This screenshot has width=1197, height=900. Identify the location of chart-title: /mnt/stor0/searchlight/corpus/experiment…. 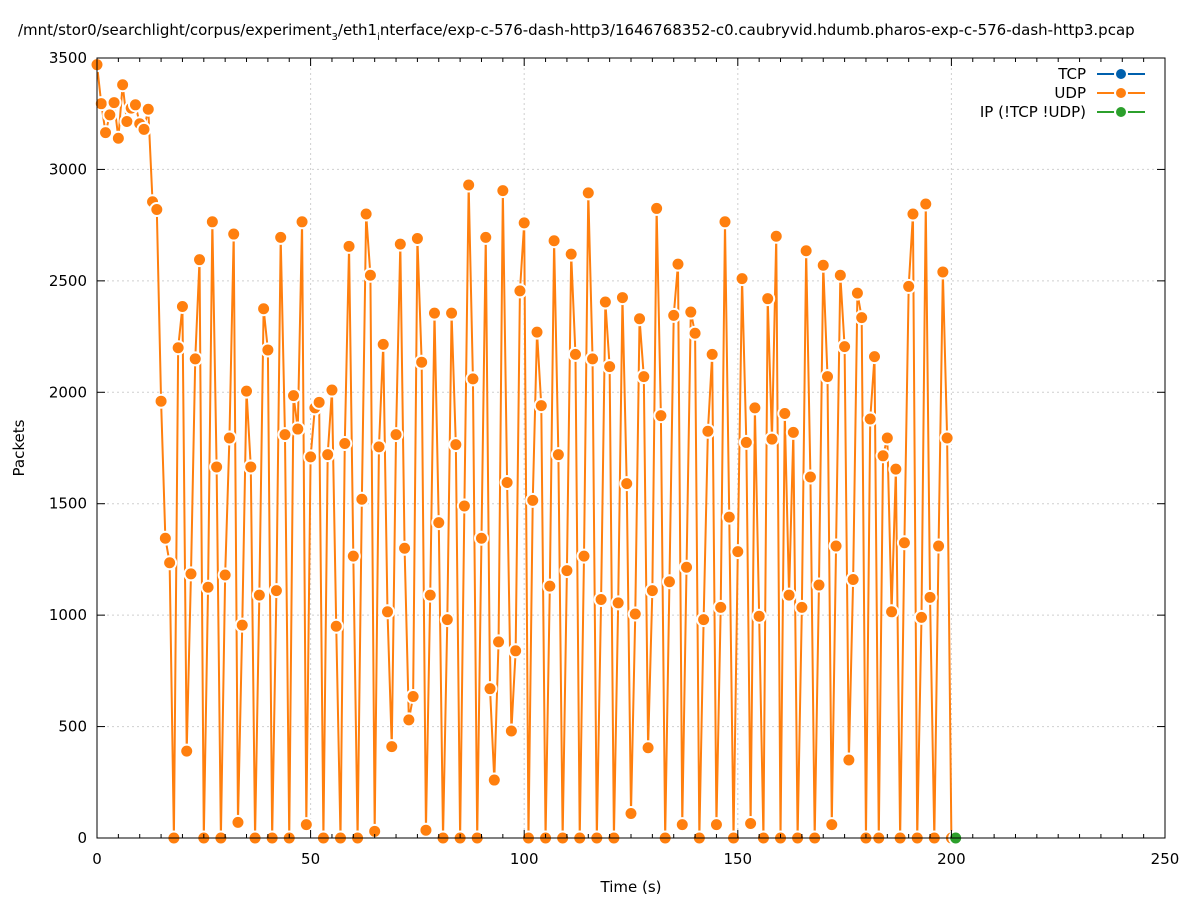
(576, 32).